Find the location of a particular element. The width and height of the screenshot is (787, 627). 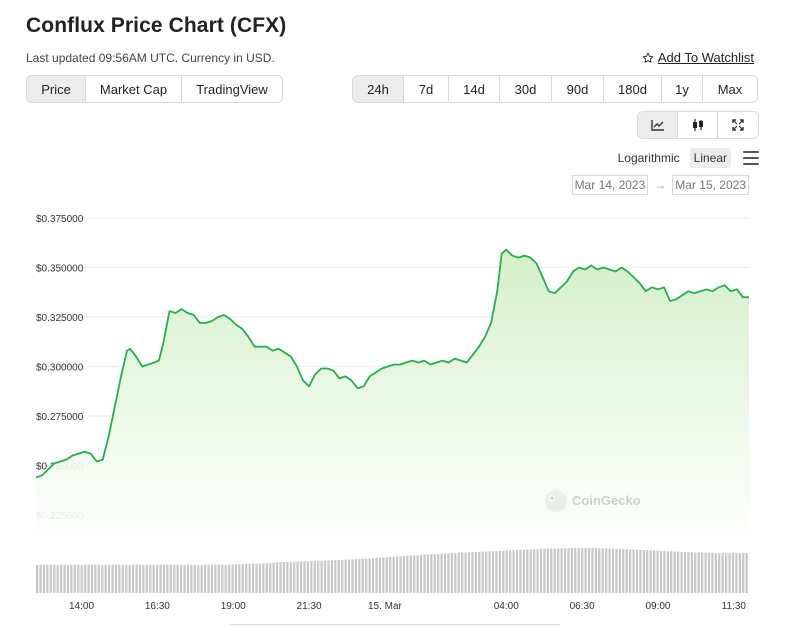

range-90d: 90d is located at coordinates (578, 89).